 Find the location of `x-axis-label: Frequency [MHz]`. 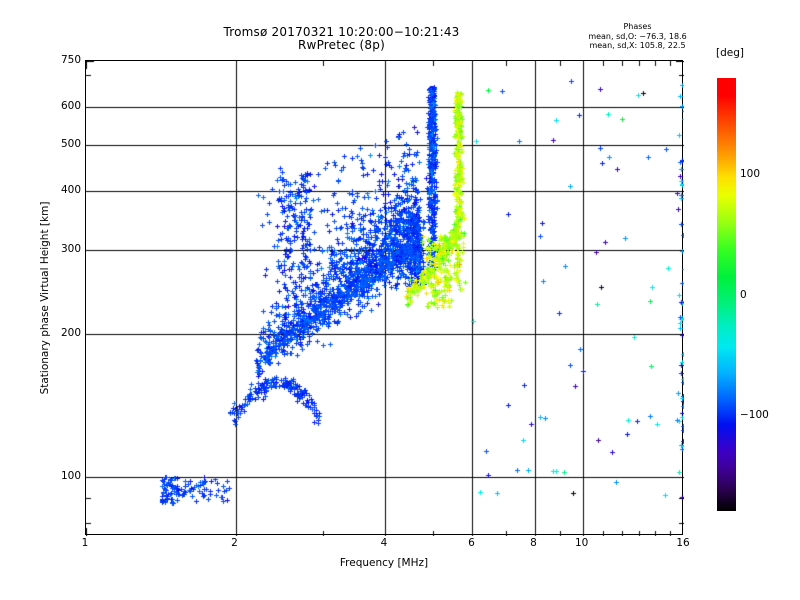

x-axis-label: Frequency [MHz] is located at coordinates (384, 563).